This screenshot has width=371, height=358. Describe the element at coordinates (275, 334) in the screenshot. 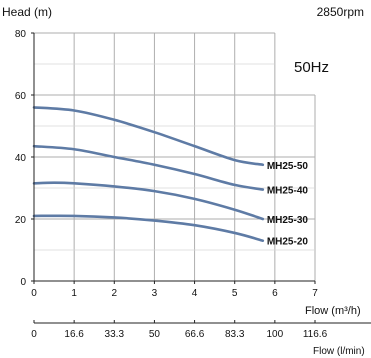

I see `x2-tick-label: 100` at that location.